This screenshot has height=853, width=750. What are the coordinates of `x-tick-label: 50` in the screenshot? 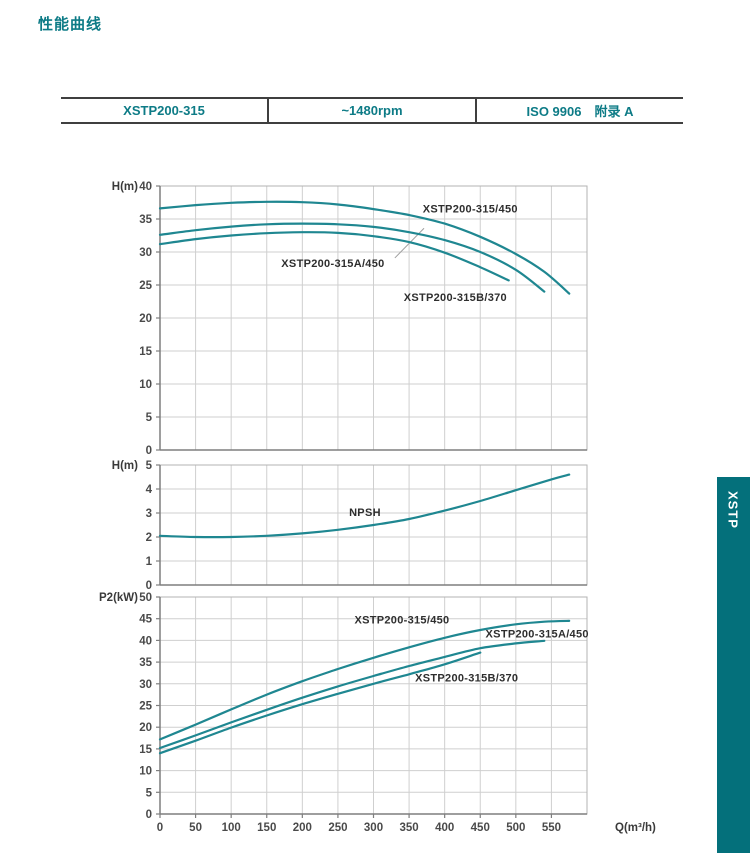 It's located at (195, 828).